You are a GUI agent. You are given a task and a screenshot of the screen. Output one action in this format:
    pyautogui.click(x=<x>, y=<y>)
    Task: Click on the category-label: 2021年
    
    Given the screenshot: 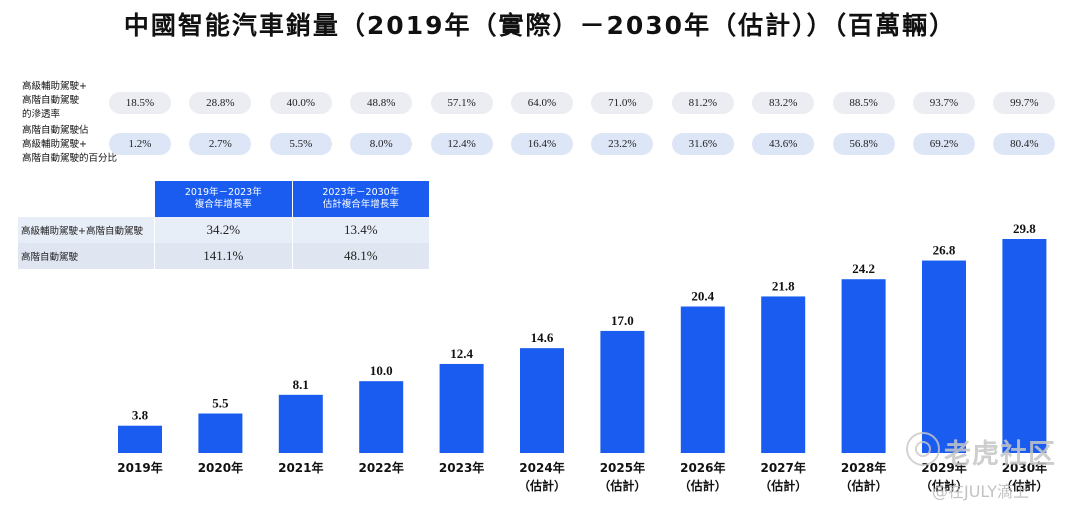 What is the action you would take?
    pyautogui.click(x=300, y=467)
    